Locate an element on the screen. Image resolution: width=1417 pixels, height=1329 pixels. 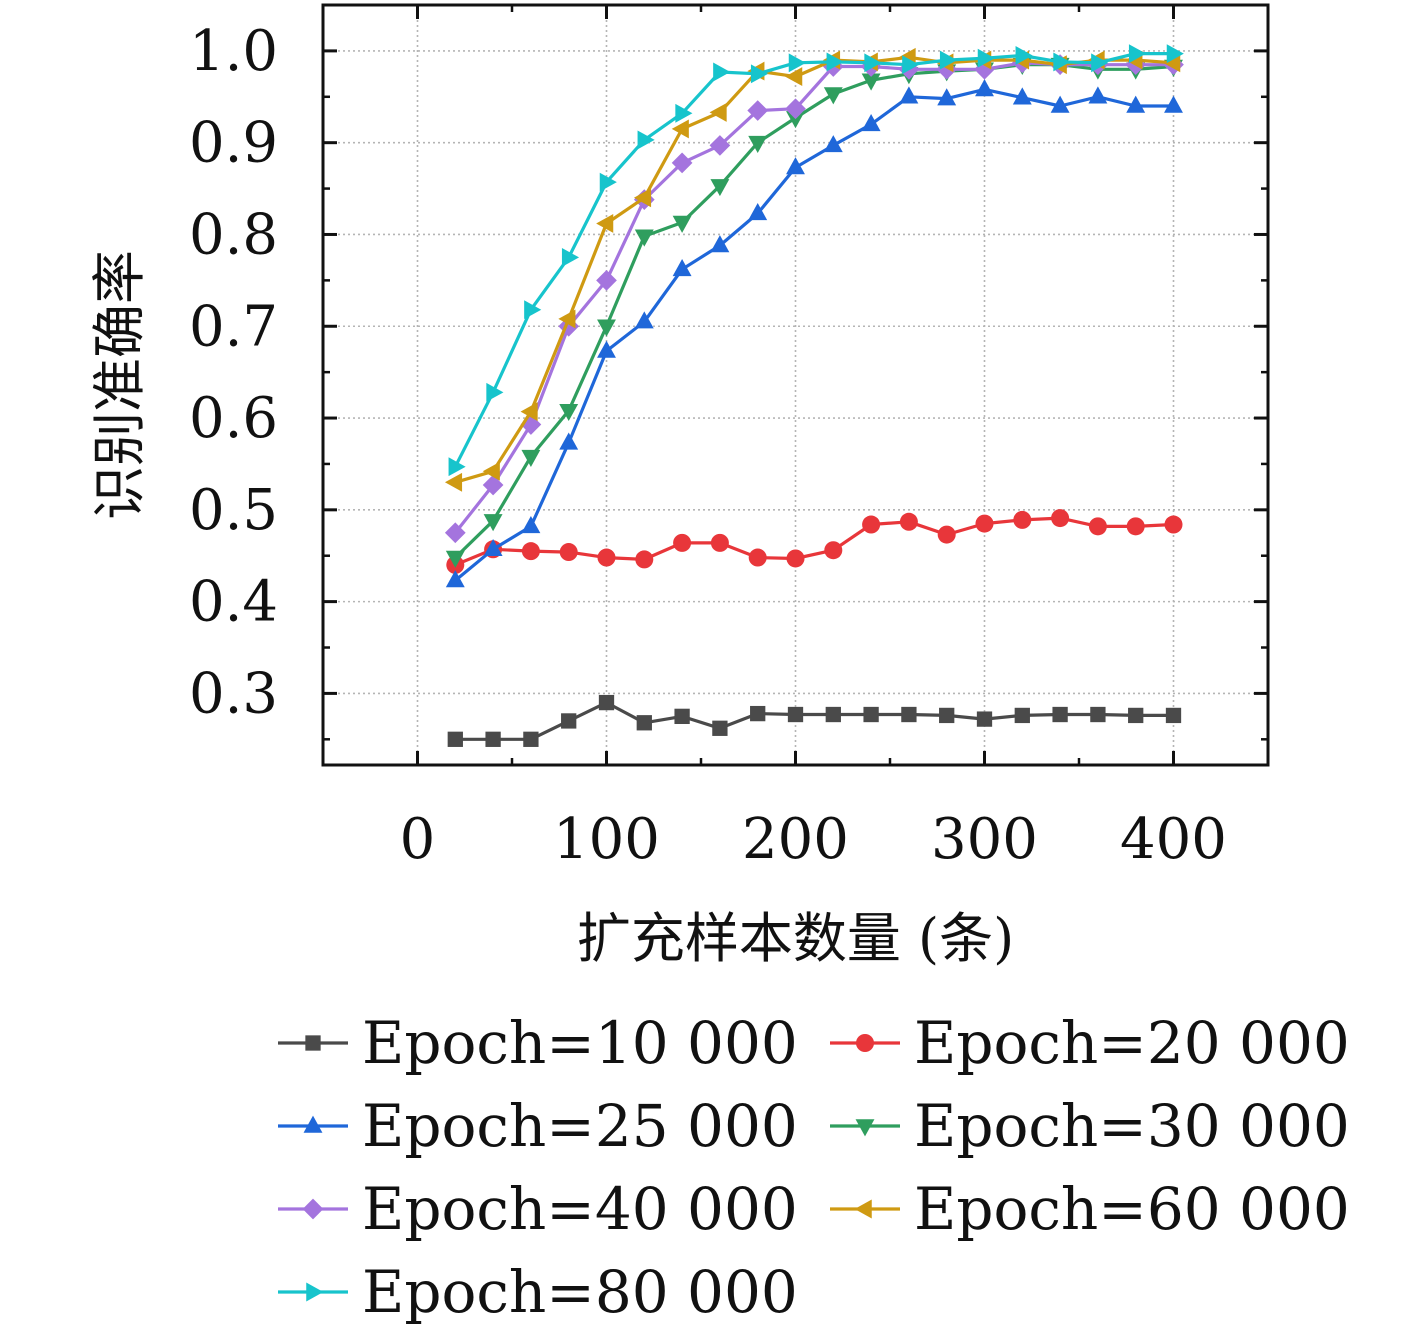
legend-item: Epoch=80 000 is located at coordinates (538, 1292).